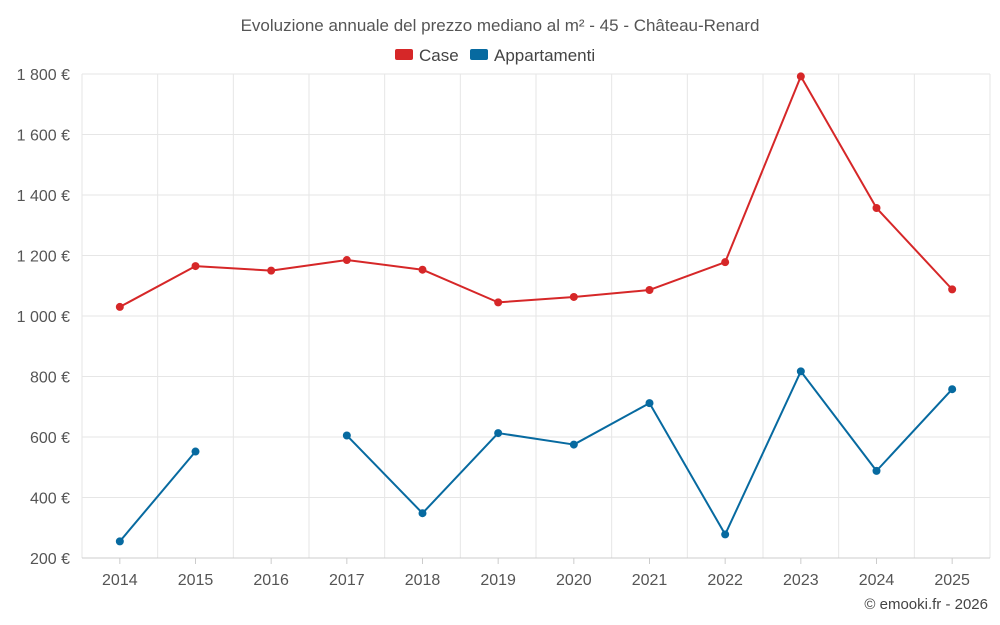 This screenshot has height=625, width=1000. What do you see at coordinates (439, 55) in the screenshot?
I see `legend-label-case: Case` at bounding box center [439, 55].